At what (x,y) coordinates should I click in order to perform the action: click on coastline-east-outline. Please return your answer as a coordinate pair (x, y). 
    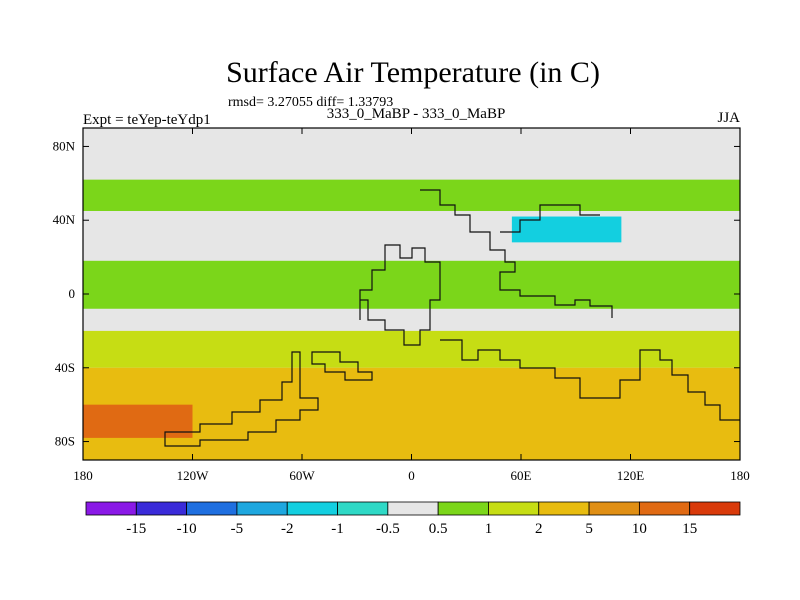
    Looking at the image, I should click on (550, 218).